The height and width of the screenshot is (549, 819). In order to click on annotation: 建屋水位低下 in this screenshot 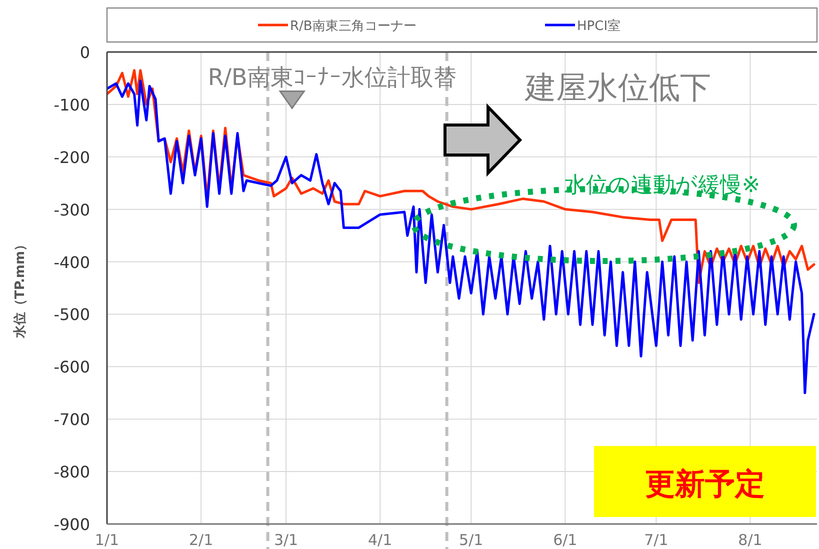, I will do `click(617, 88)`.